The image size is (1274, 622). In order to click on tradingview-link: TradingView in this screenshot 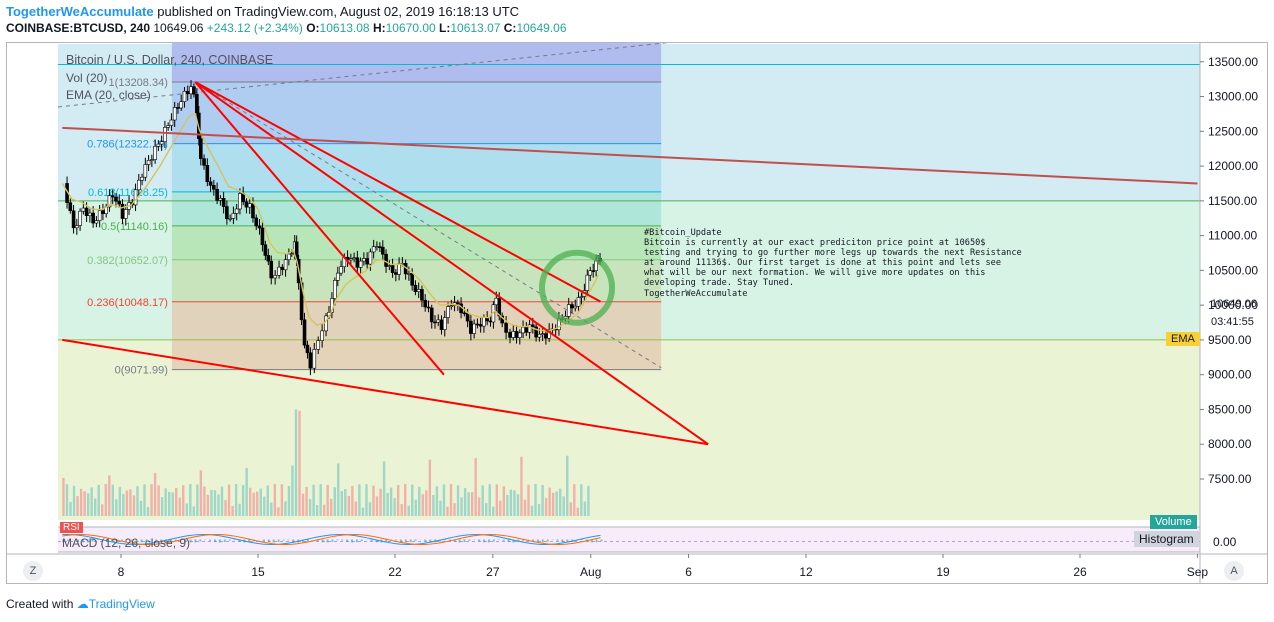, I will do `click(121, 604)`.